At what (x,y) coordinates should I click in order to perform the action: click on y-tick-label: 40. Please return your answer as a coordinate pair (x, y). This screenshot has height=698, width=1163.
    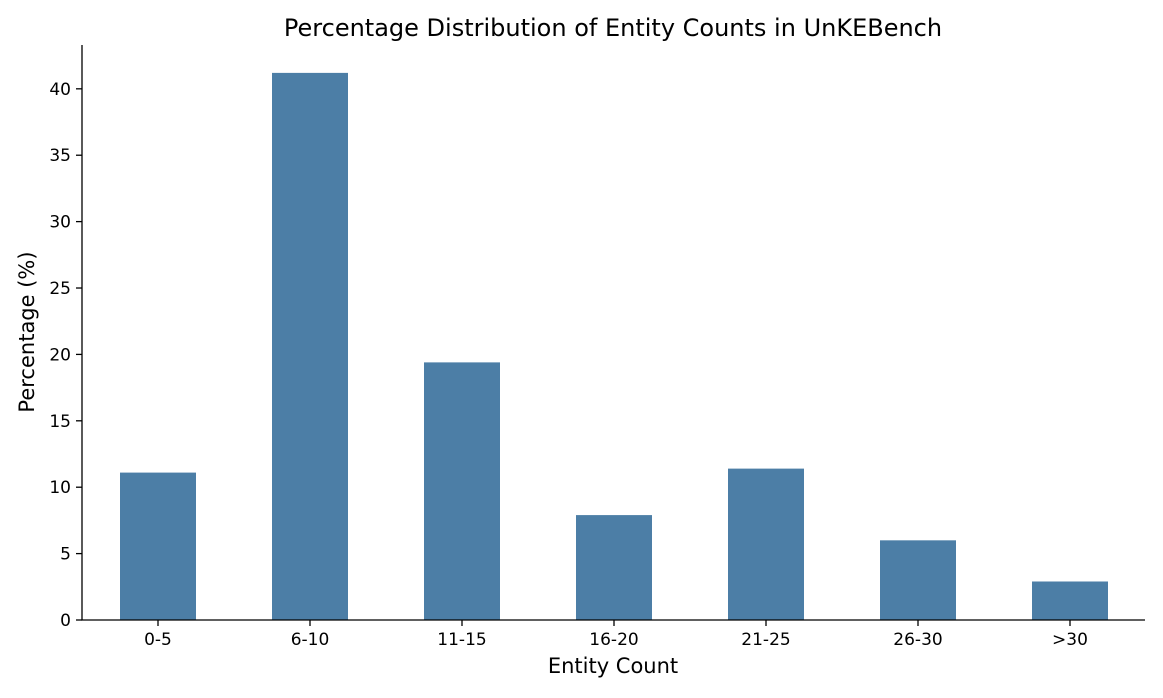
    Looking at the image, I should click on (60, 90).